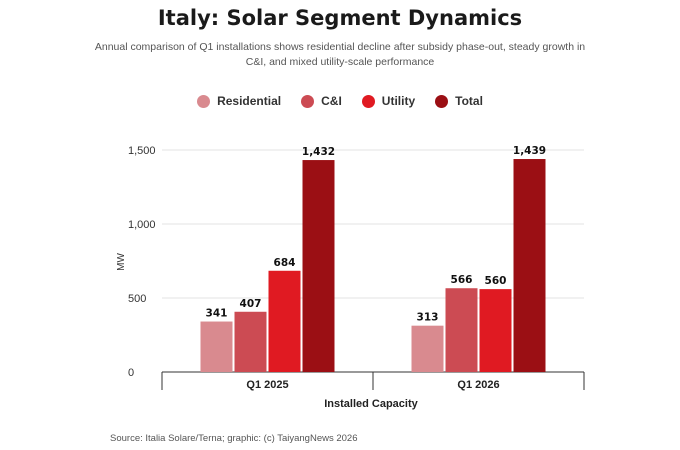 The image size is (680, 450). I want to click on y-tick-label: 1,500, so click(142, 151).